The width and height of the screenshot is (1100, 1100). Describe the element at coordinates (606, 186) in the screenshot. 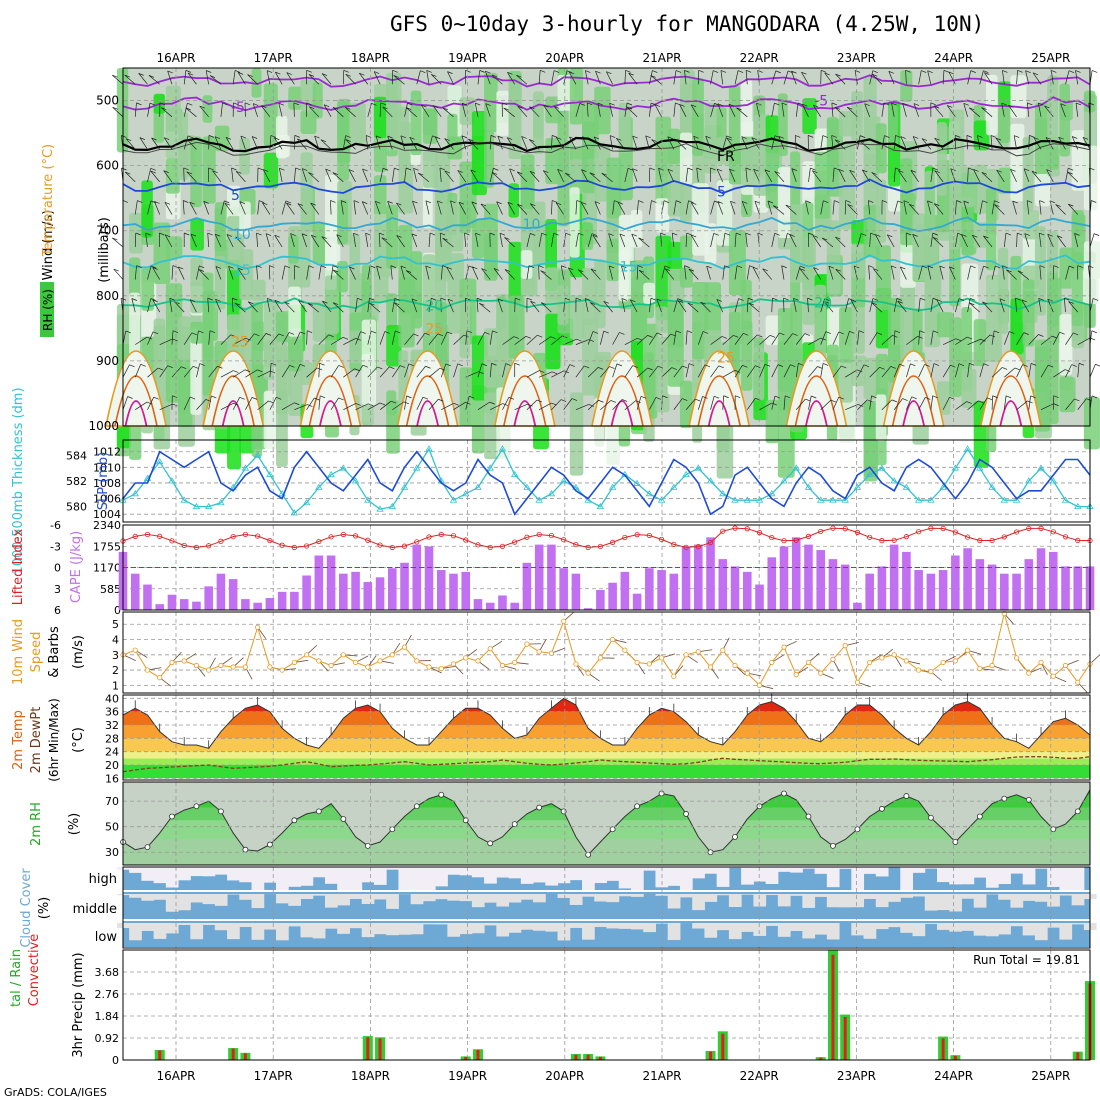

I see `isotherm-line` at that location.